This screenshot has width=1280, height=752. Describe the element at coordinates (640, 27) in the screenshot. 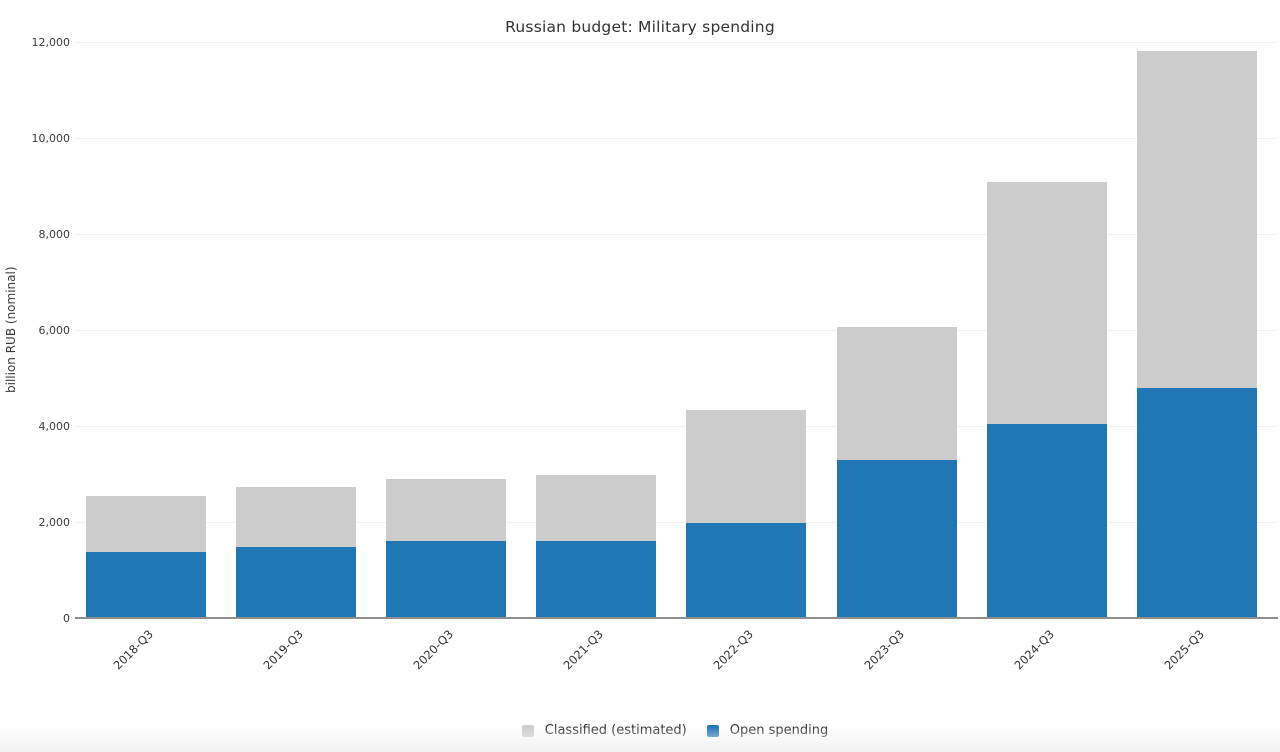

I see `chart-title: Russian budget: Military spending` at that location.